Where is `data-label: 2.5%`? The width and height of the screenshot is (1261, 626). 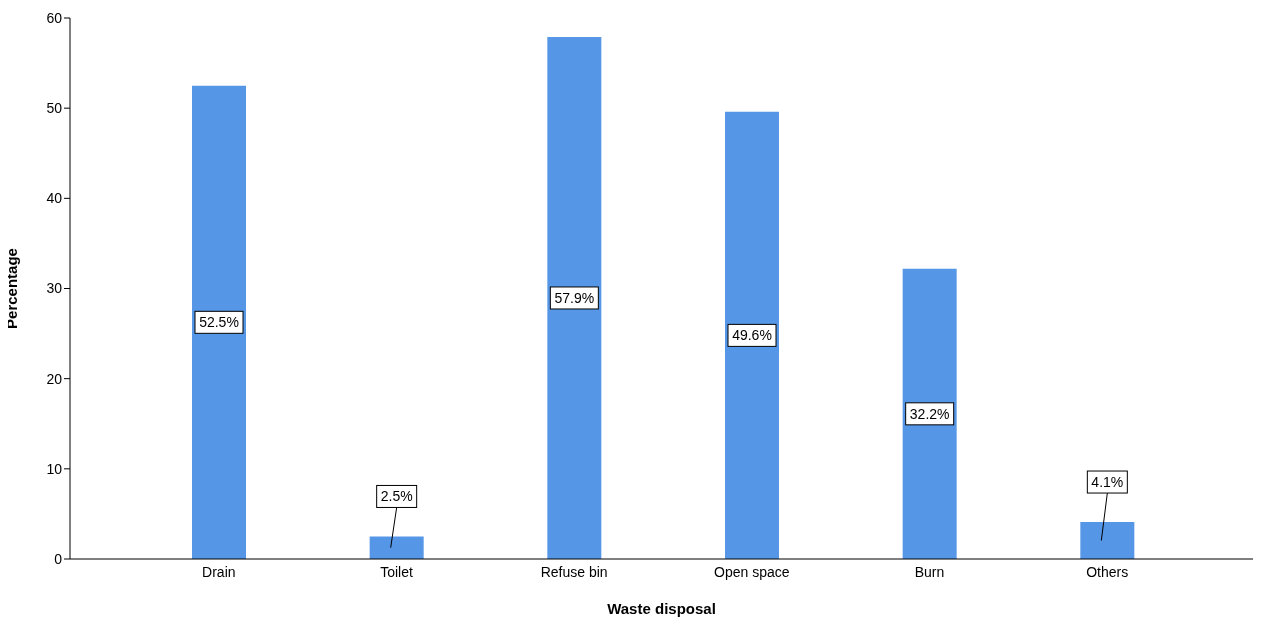 data-label: 2.5% is located at coordinates (396, 496).